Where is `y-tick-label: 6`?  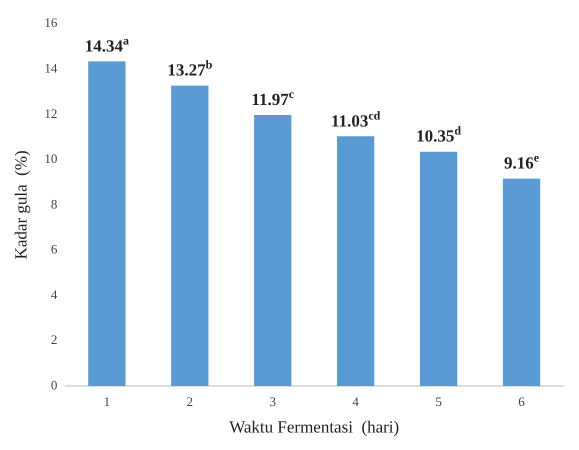 y-tick-label: 6 is located at coordinates (54, 249).